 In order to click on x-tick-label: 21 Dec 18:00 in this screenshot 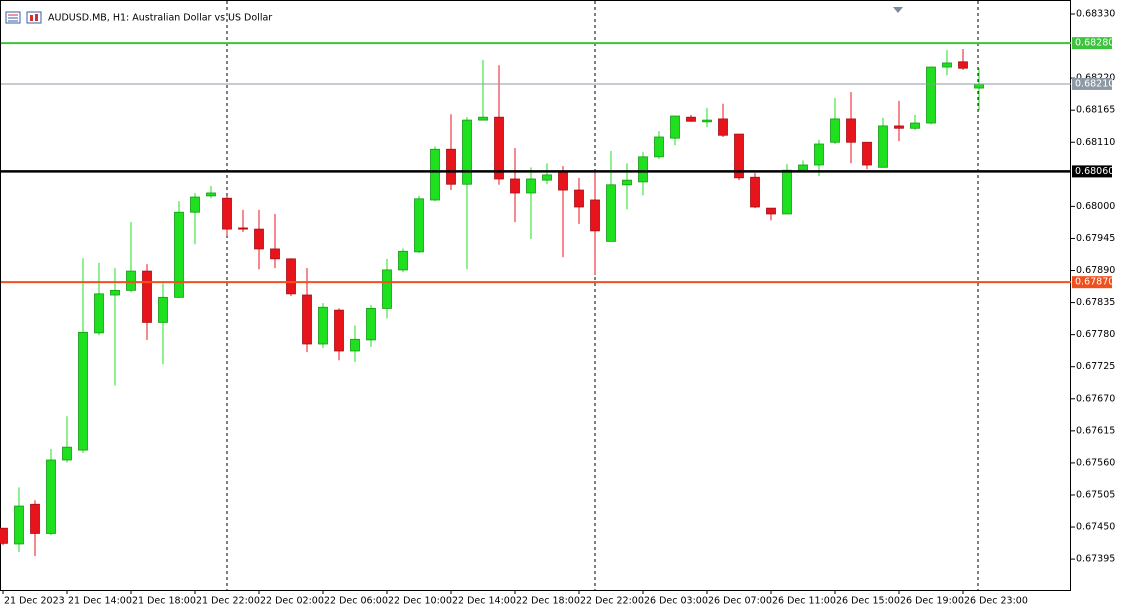, I will do `click(164, 601)`.